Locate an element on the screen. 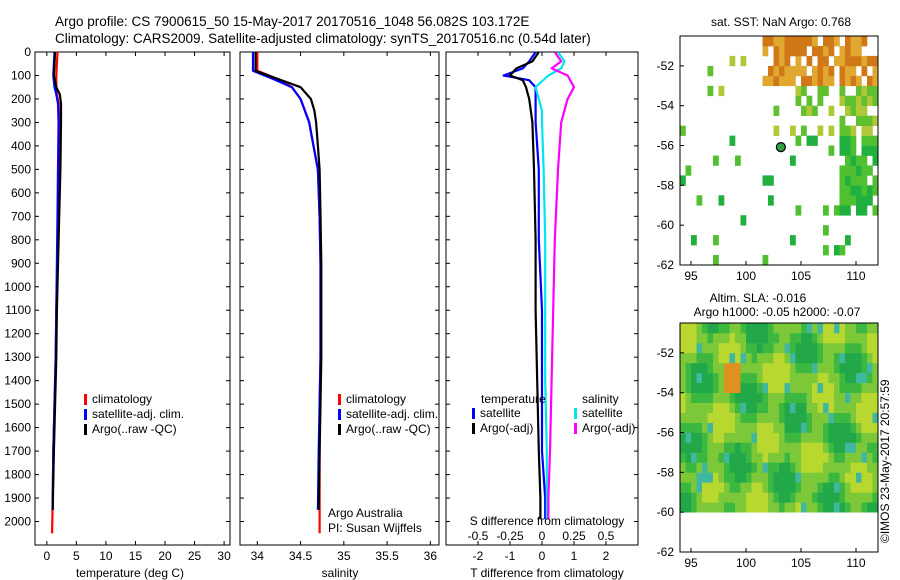  legend-argo: Argo(..raw -QC) is located at coordinates (134, 429).